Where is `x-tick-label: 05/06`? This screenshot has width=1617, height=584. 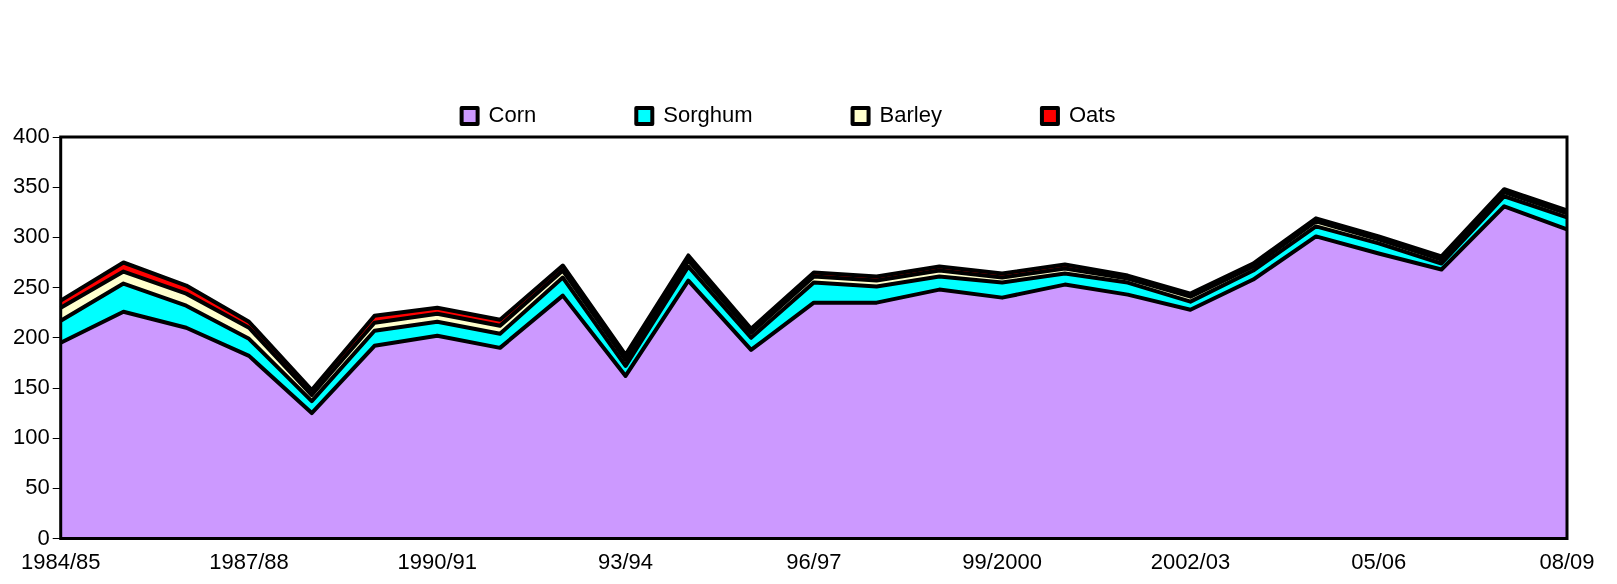 x-tick-label: 05/06 is located at coordinates (1379, 561).